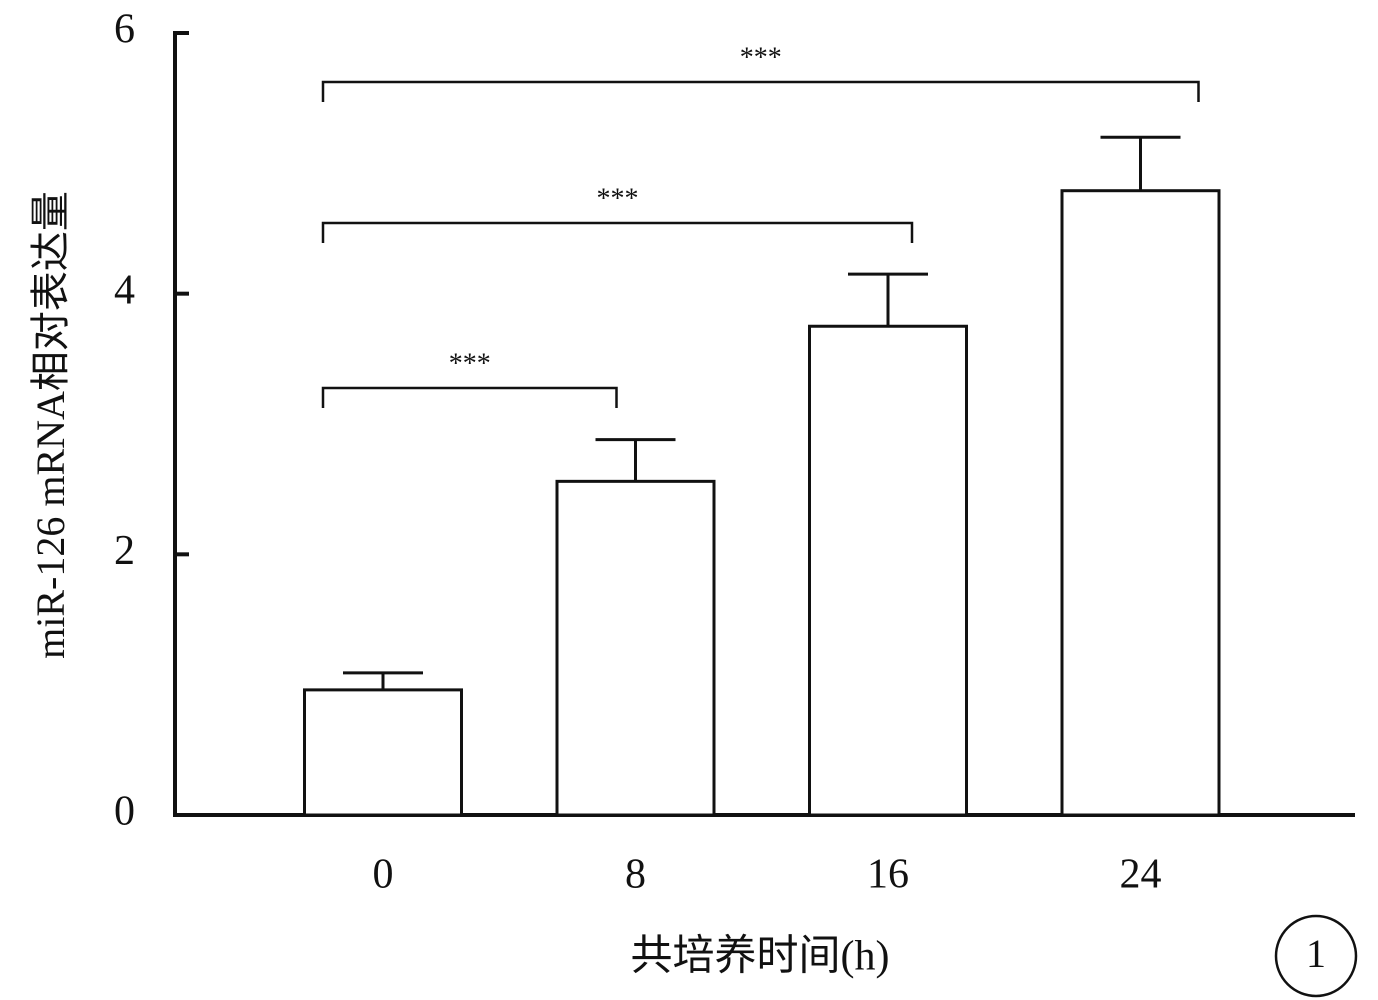  I want to click on y-axis-title: miR-126 mRNA相对表达量, so click(50, 425).